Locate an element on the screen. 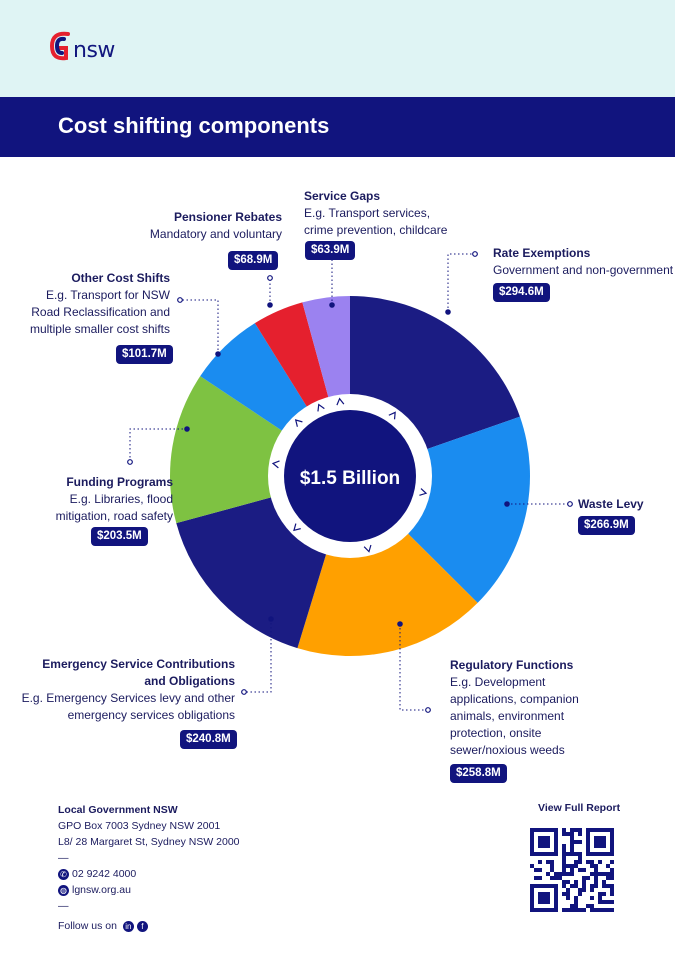 Image resolution: width=675 pixels, height=955 pixels. phone-icon: ✆ is located at coordinates (63, 874).